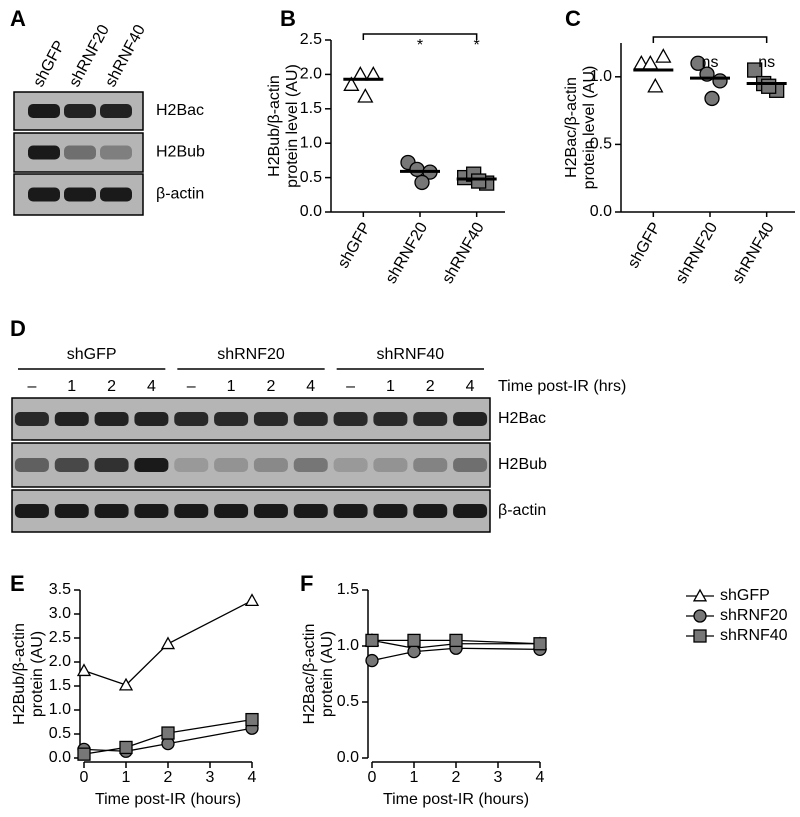 Image resolution: width=800 pixels, height=817 pixels. Describe the element at coordinates (753, 253) in the screenshot. I see `x-tick-label: shRNF40` at that location.